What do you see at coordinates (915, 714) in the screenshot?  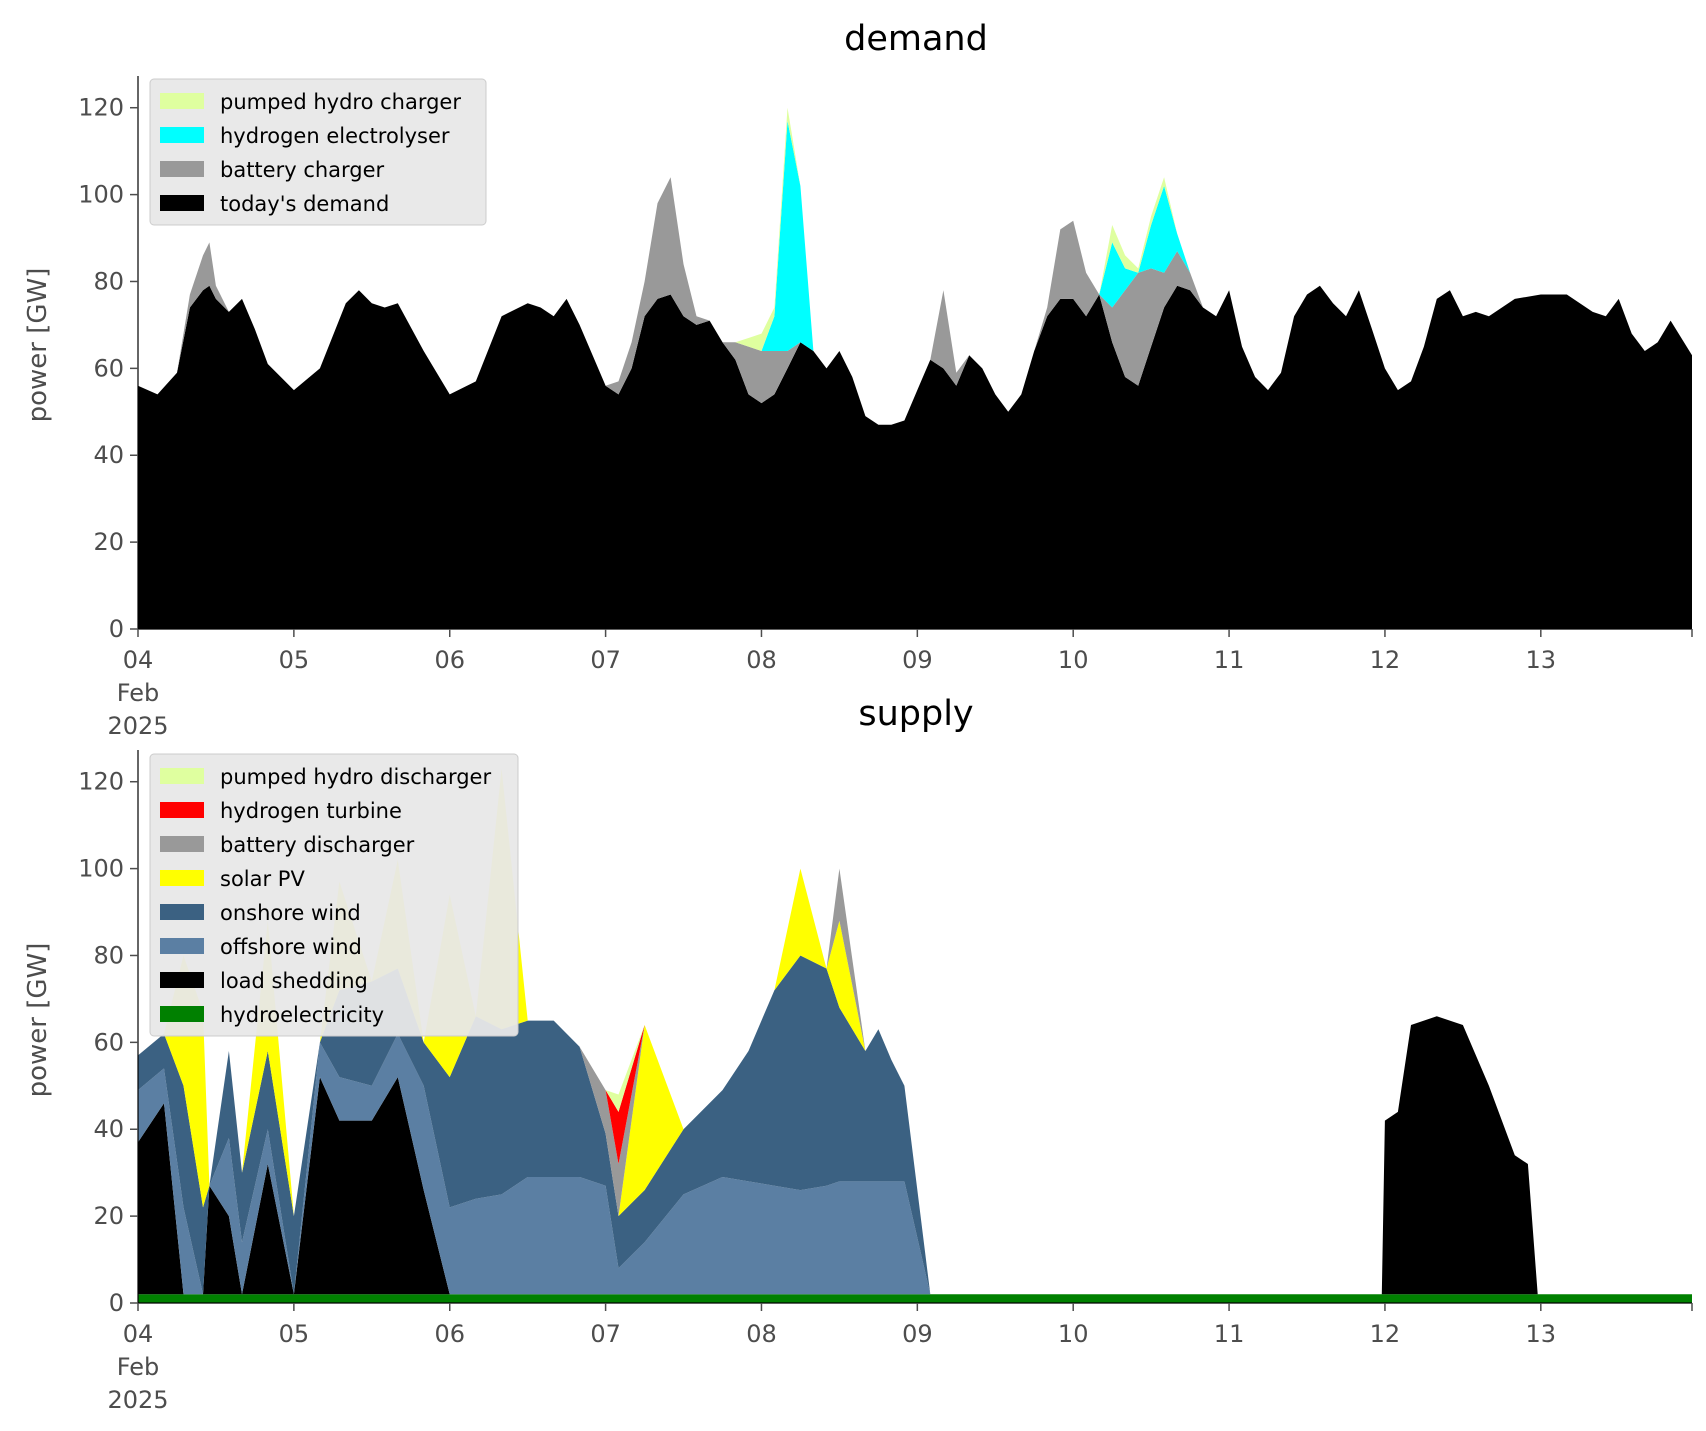 I see `supply-title: supply` at bounding box center [915, 714].